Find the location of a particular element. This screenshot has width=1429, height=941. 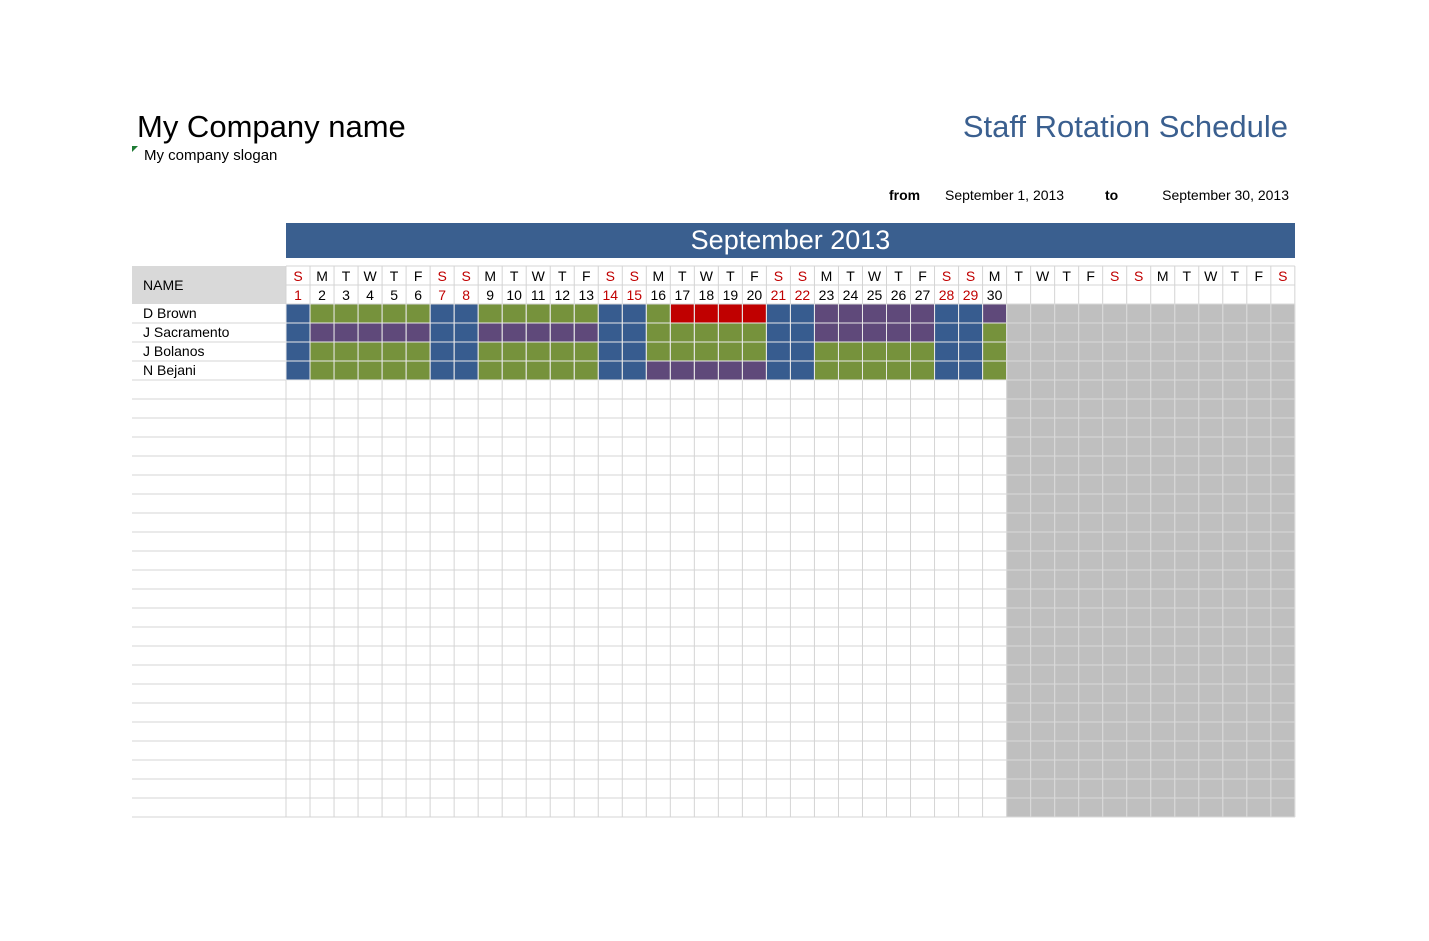

staff-name: J Sacramento is located at coordinates (186, 332).